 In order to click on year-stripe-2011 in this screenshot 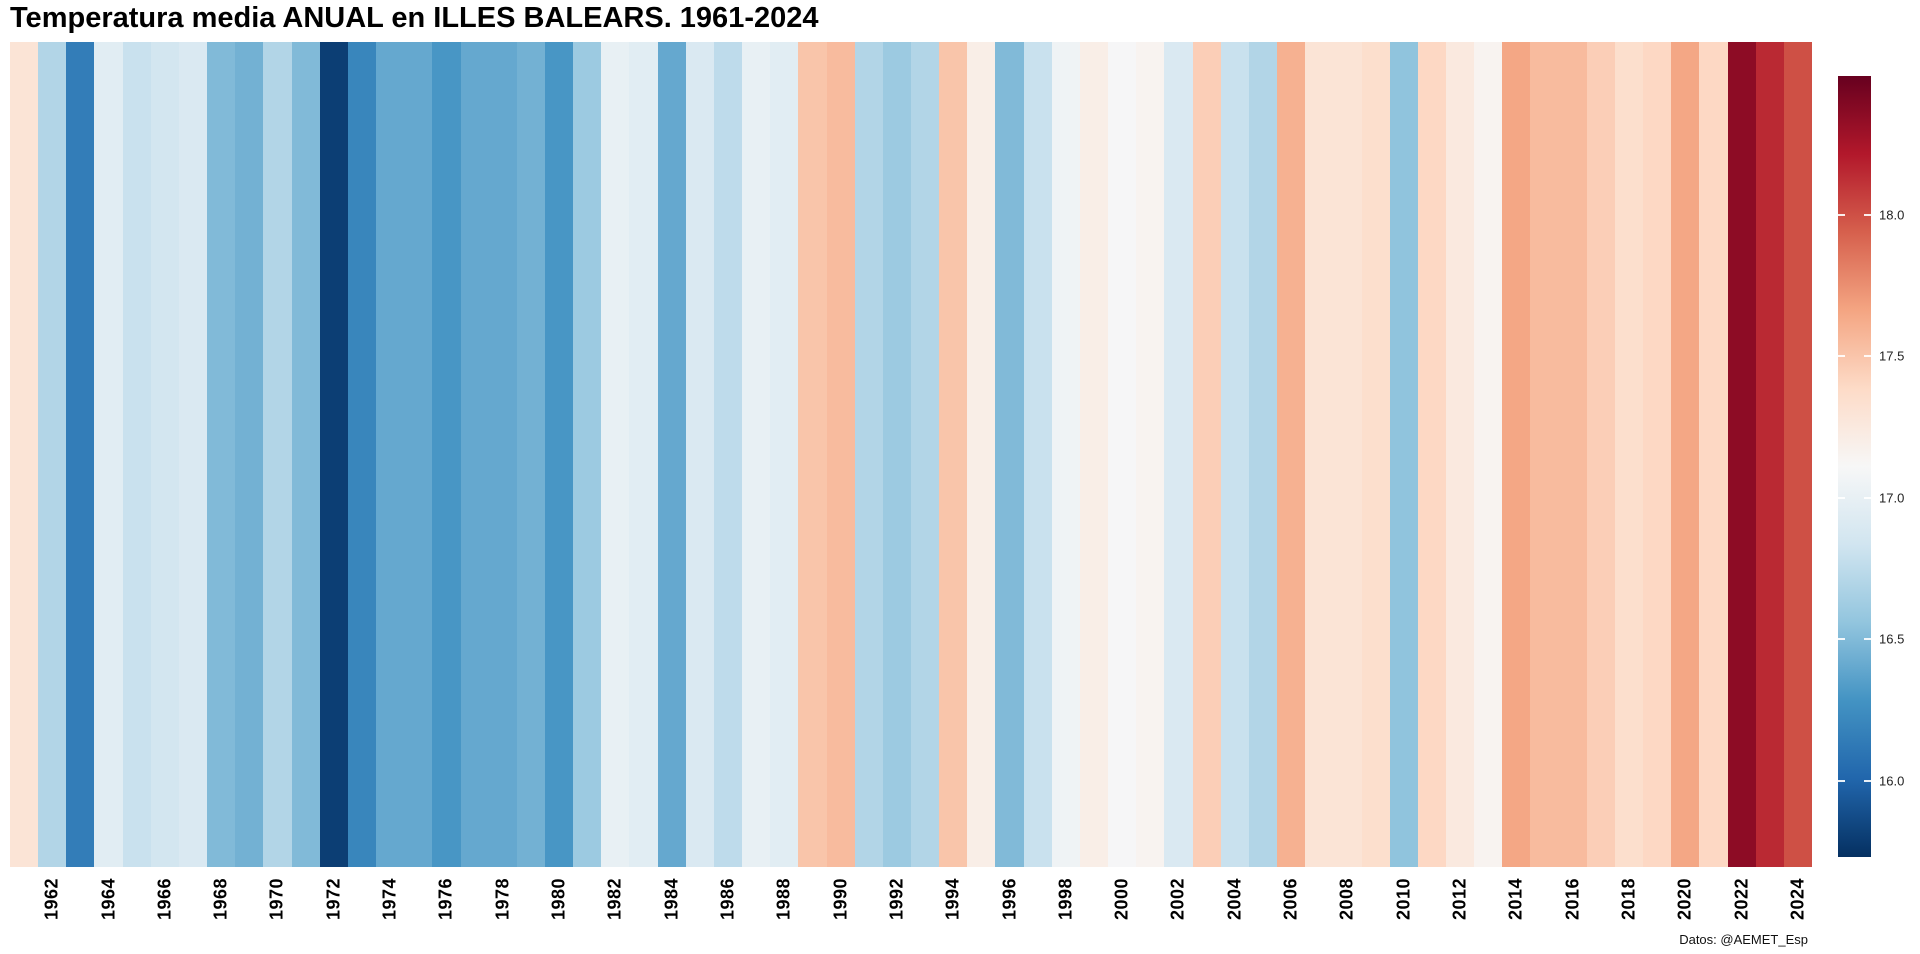, I will do `click(1431, 454)`.